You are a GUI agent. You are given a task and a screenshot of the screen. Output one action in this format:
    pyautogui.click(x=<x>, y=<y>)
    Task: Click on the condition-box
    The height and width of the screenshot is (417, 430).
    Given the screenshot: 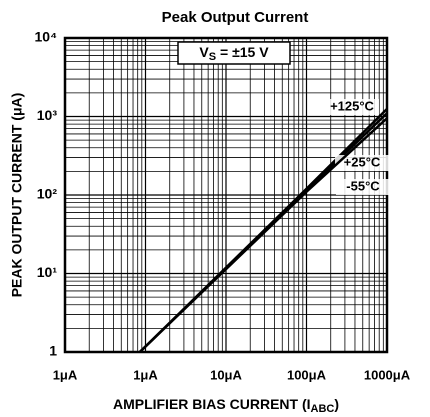 What is the action you would take?
    pyautogui.click(x=234, y=53)
    